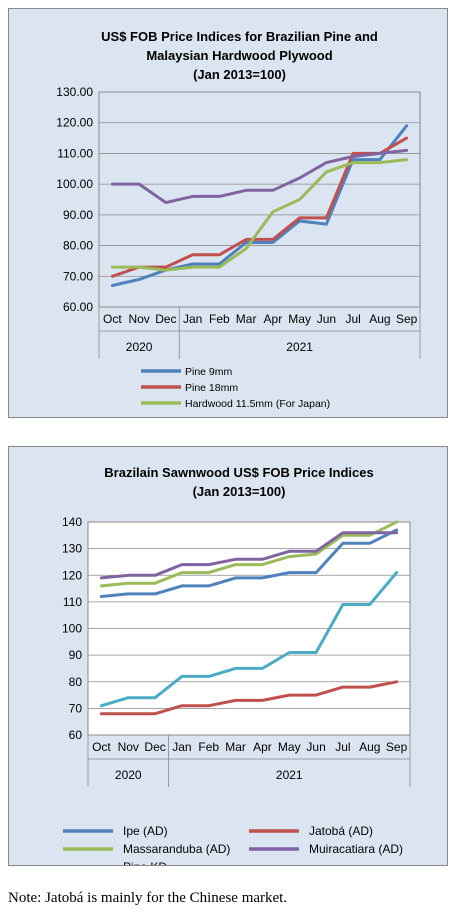  What do you see at coordinates (257, 404) in the screenshot?
I see `legend-label: Hardwood 11.5mm (For Japan)` at bounding box center [257, 404].